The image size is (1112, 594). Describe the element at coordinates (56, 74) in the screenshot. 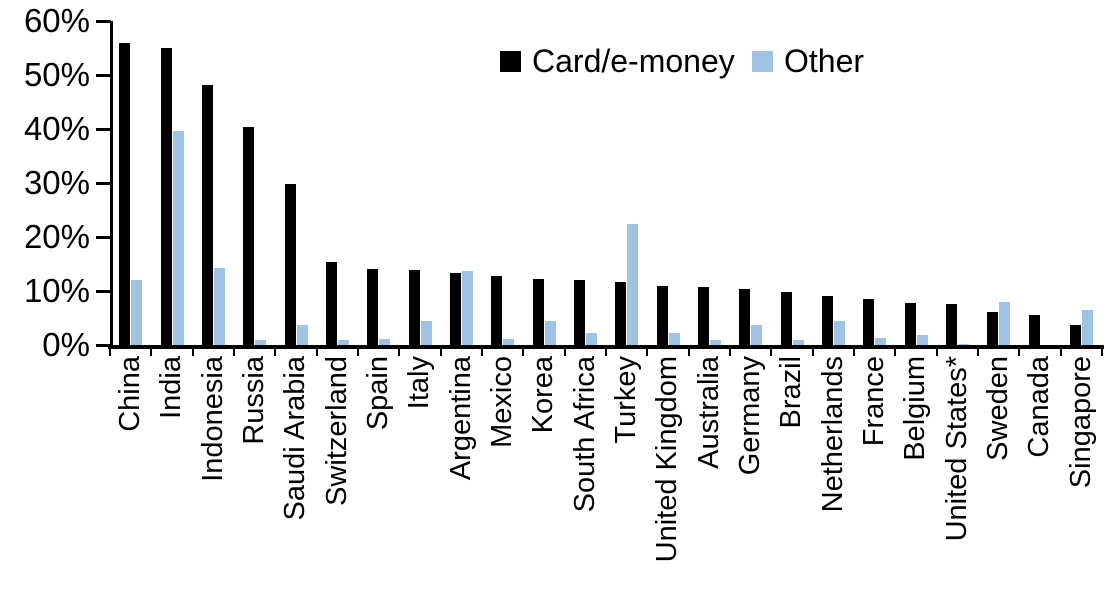

I see `y-tick-label-50: 50%` at that location.